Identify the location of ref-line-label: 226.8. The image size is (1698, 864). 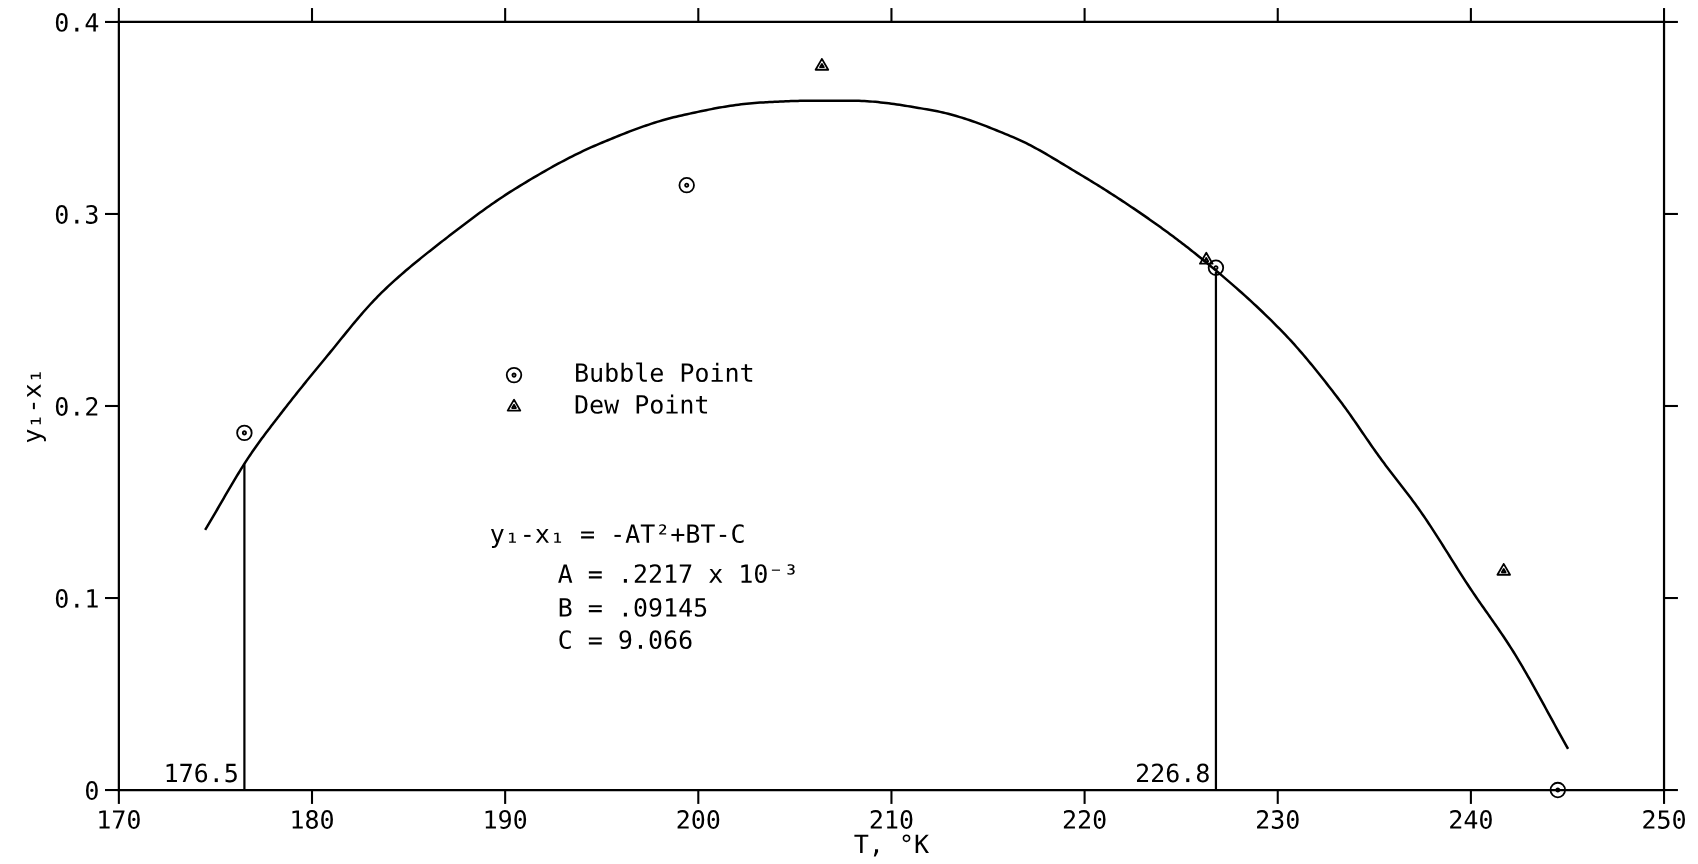
(1172, 773).